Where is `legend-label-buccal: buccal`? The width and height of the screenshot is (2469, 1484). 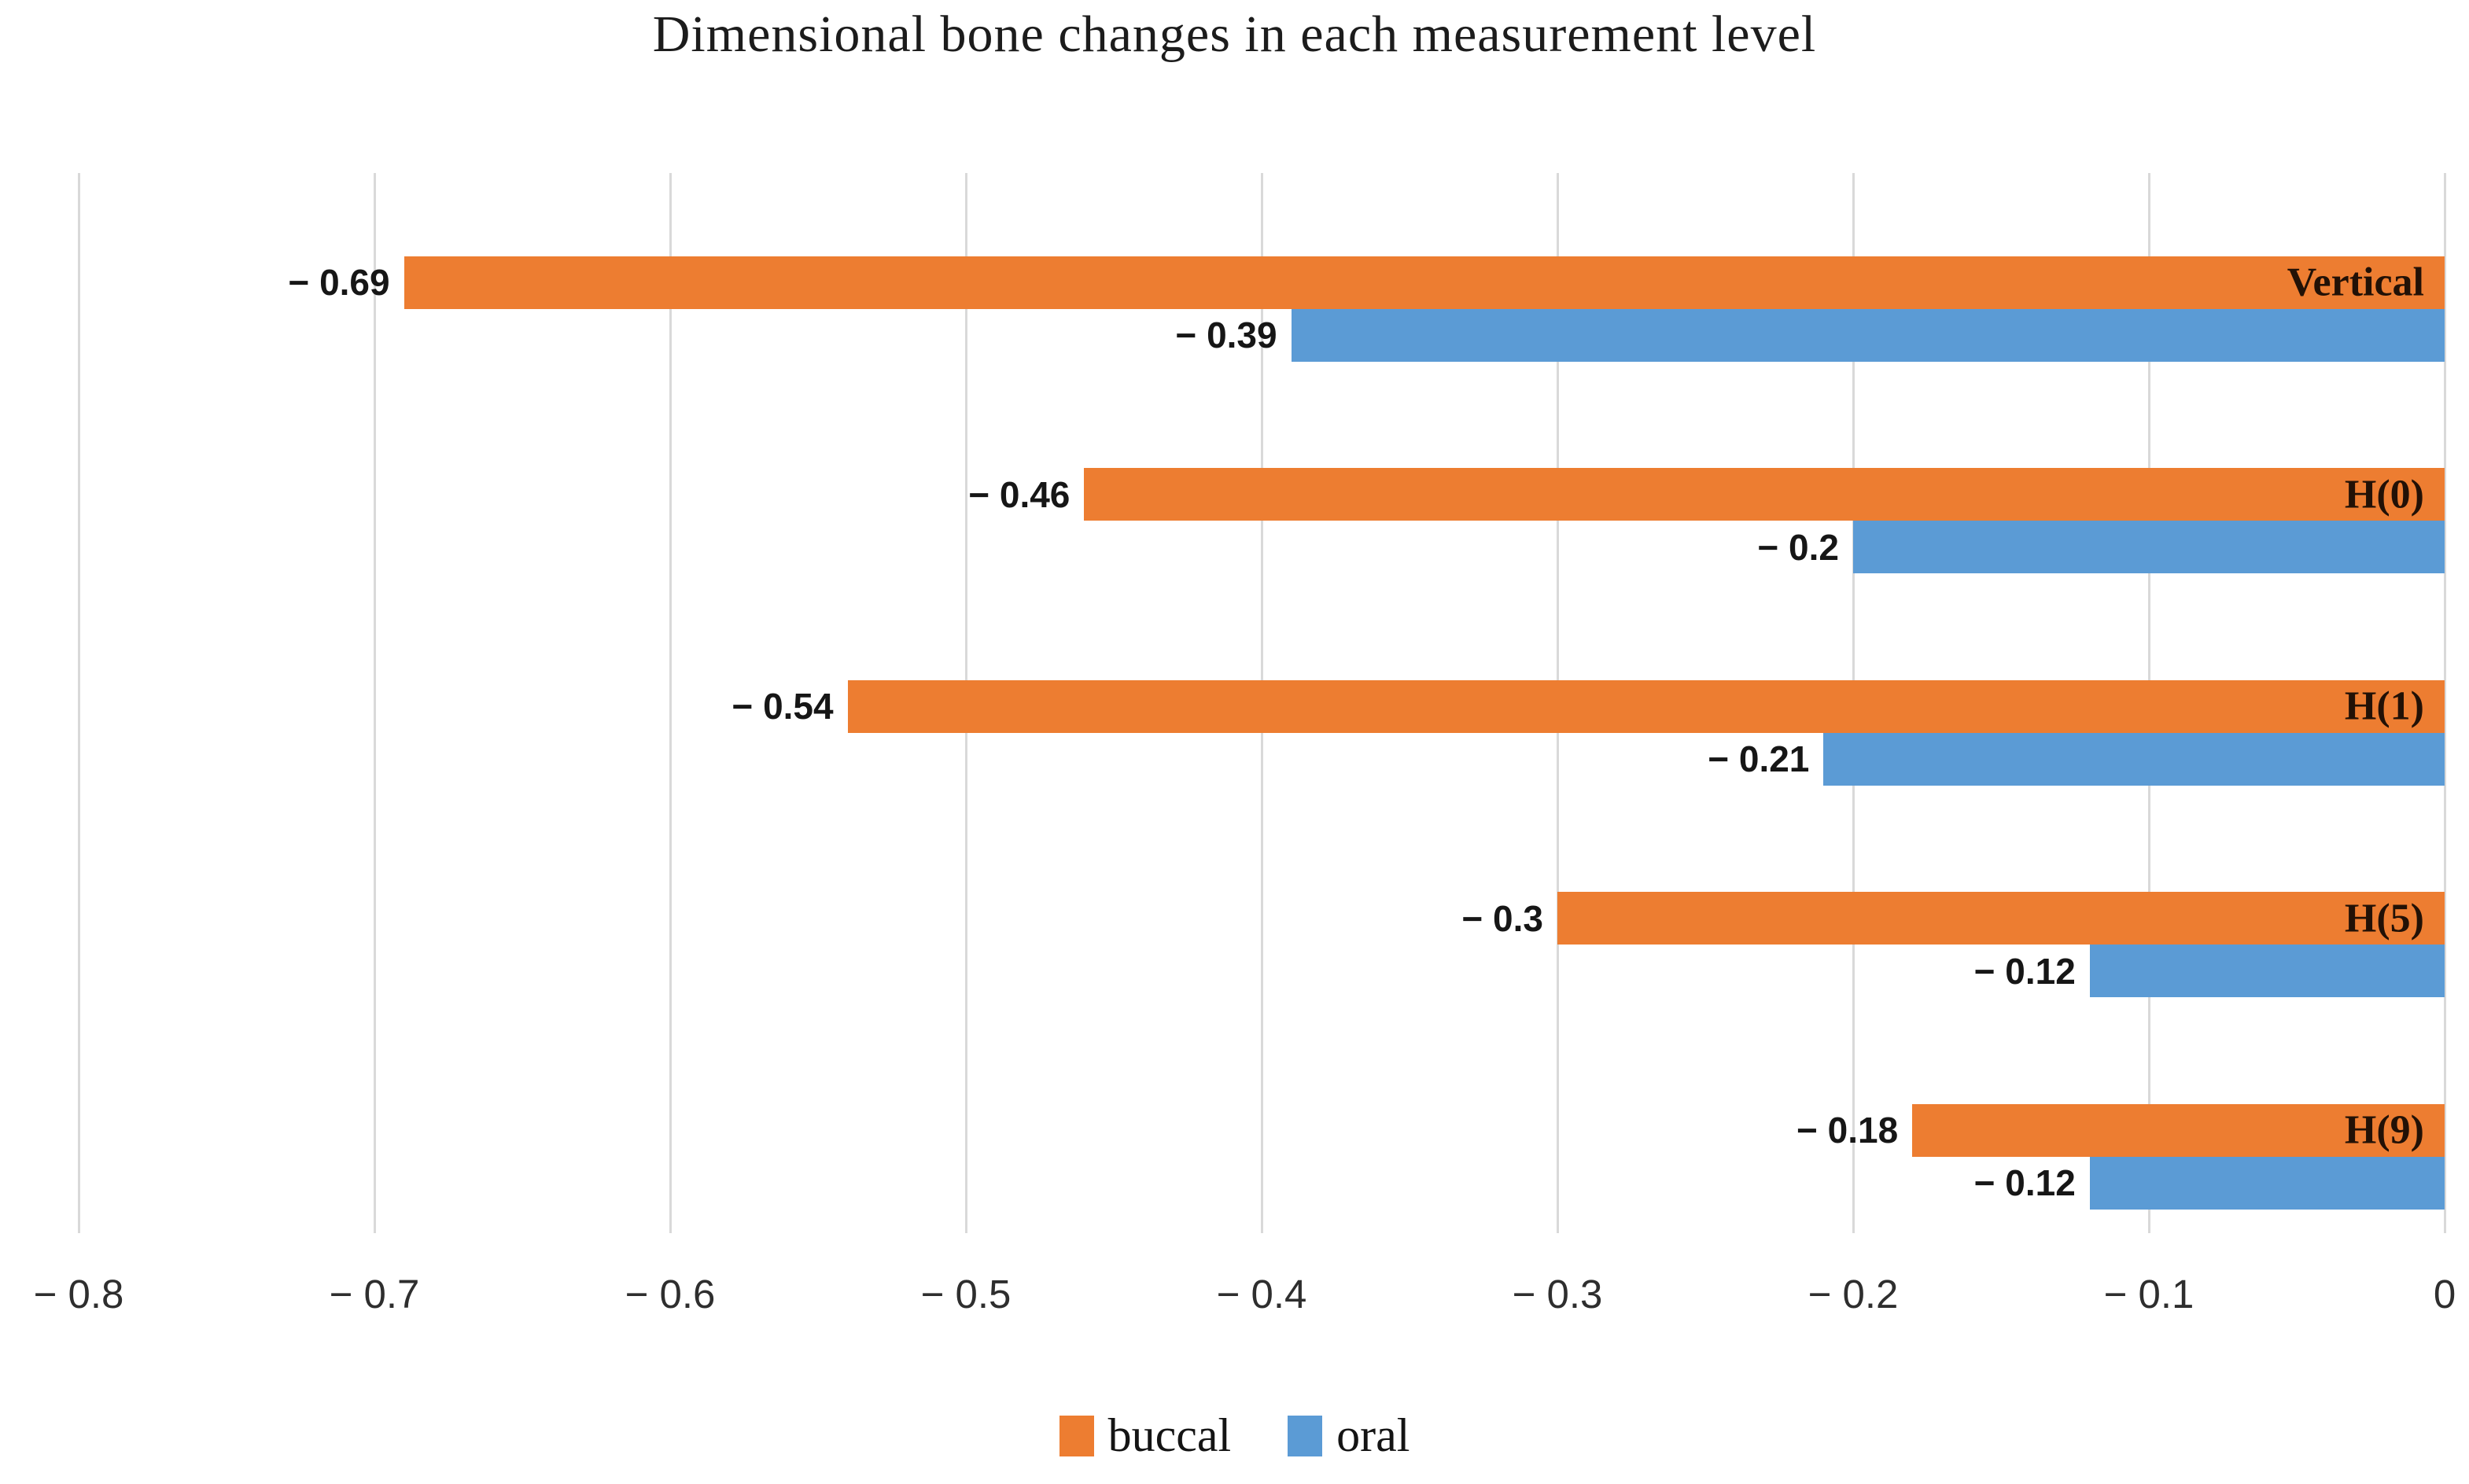 legend-label-buccal: buccal is located at coordinates (1169, 1435).